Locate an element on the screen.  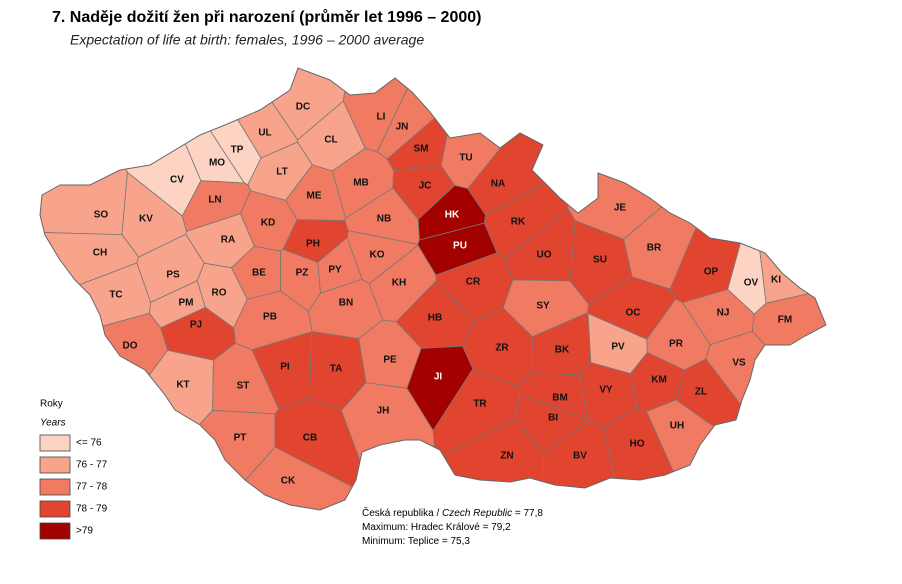
district-label: NJ is located at coordinates (723, 313).